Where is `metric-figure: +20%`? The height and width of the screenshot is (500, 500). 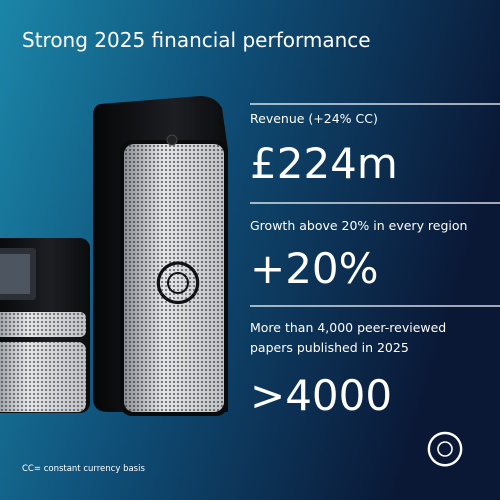 metric-figure: +20% is located at coordinates (314, 268).